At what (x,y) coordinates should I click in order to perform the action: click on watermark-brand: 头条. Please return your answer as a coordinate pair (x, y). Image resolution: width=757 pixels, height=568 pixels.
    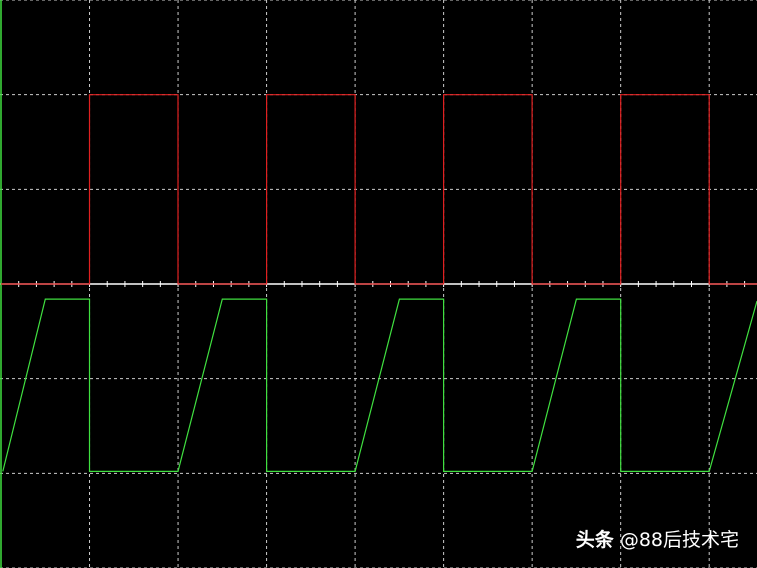
    Looking at the image, I should click on (594, 540).